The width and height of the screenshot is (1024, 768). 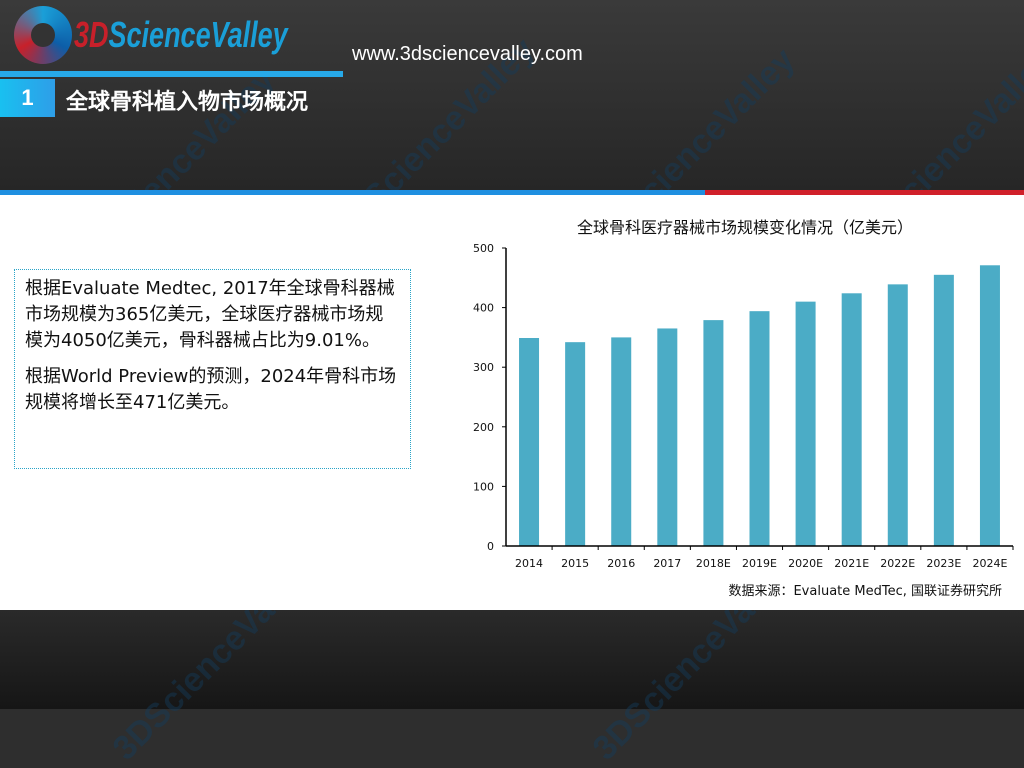 I want to click on y-tick-label: 200, so click(x=483, y=427).